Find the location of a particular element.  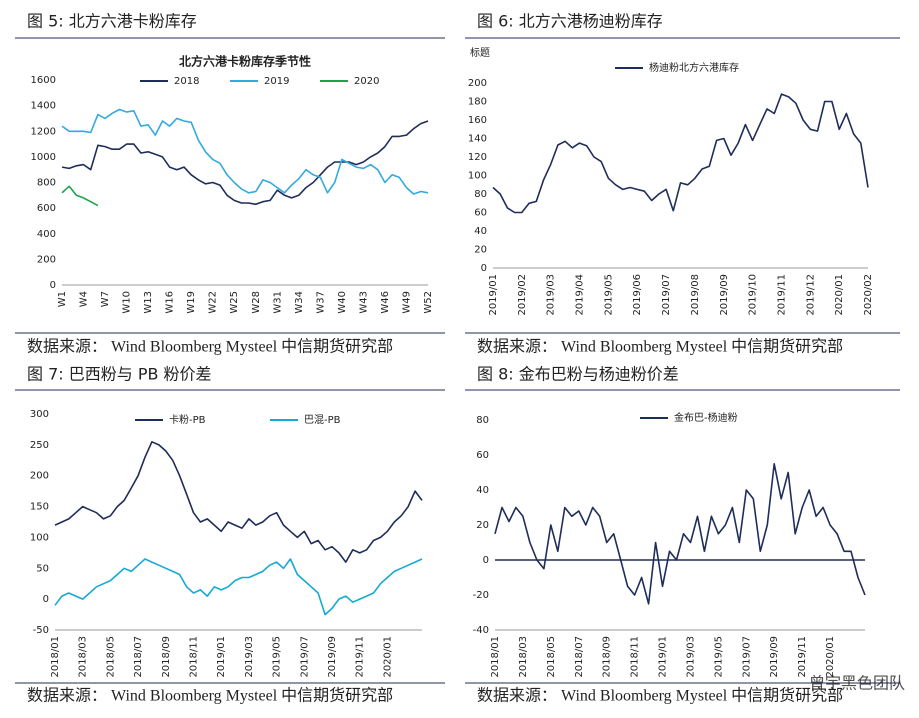

figure-caption: 图 6: 北方六港杨迪粉库存 is located at coordinates (570, 21).